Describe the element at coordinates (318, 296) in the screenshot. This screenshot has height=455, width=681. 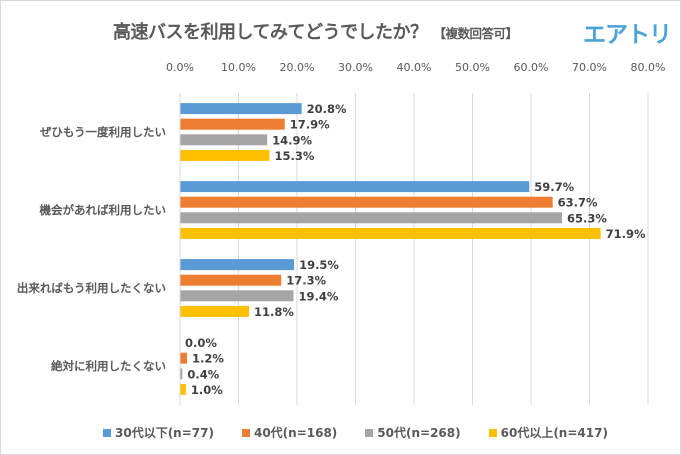
I see `data-label: 19.4%` at that location.